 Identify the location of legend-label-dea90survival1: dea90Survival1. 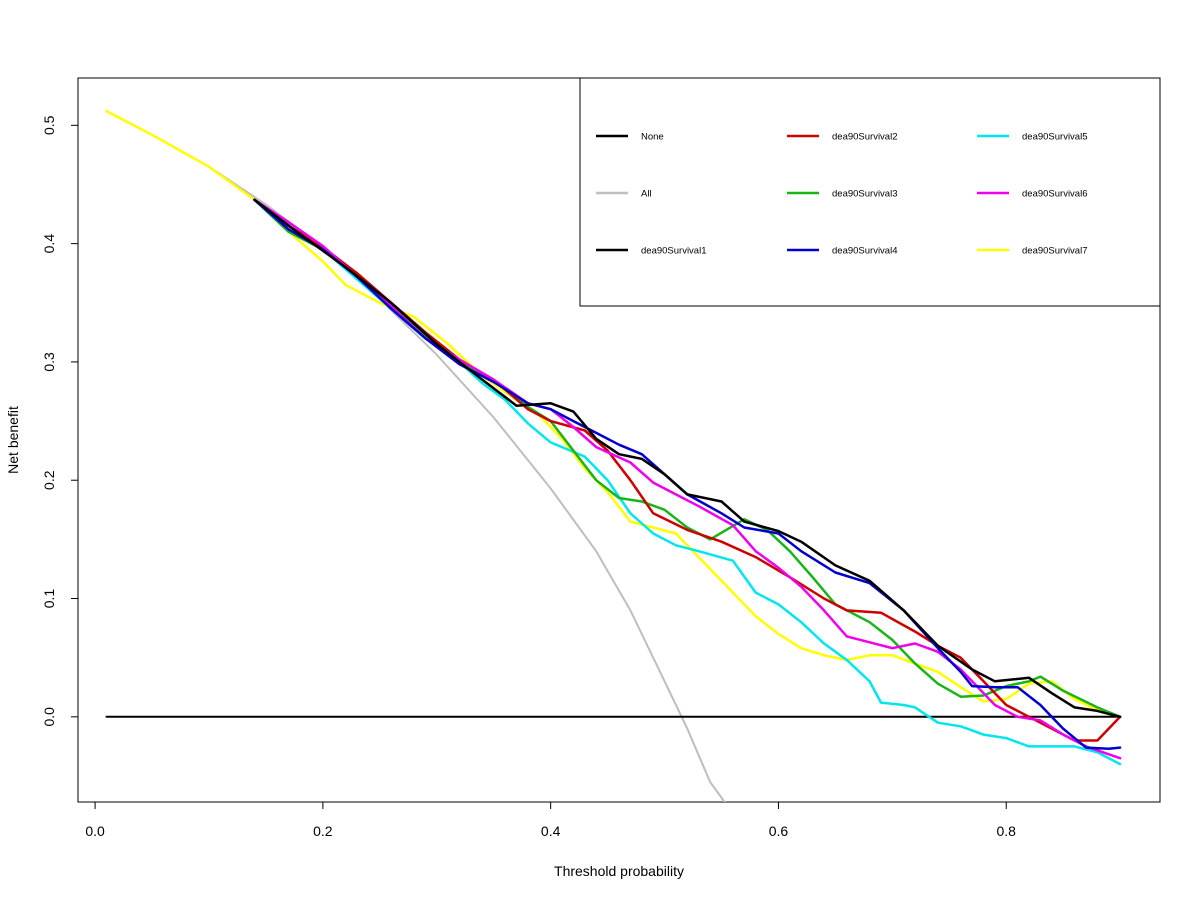
(674, 251).